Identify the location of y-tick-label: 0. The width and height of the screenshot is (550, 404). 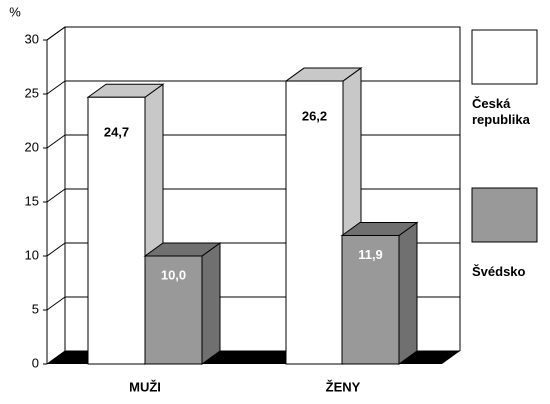
(35, 362).